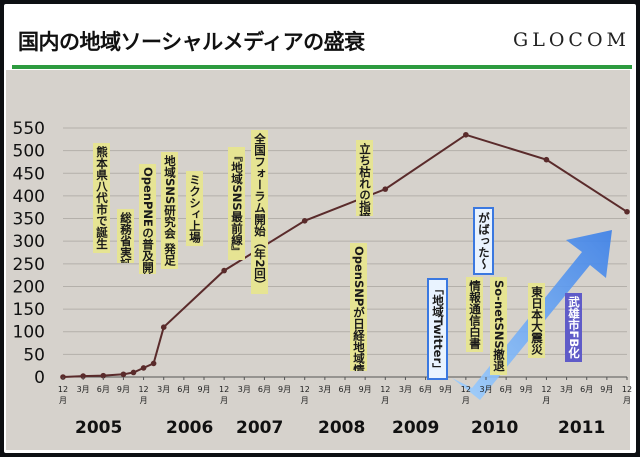  What do you see at coordinates (573, 327) in the screenshot?
I see `annotation-note: 武雄市FB化` at bounding box center [573, 327].